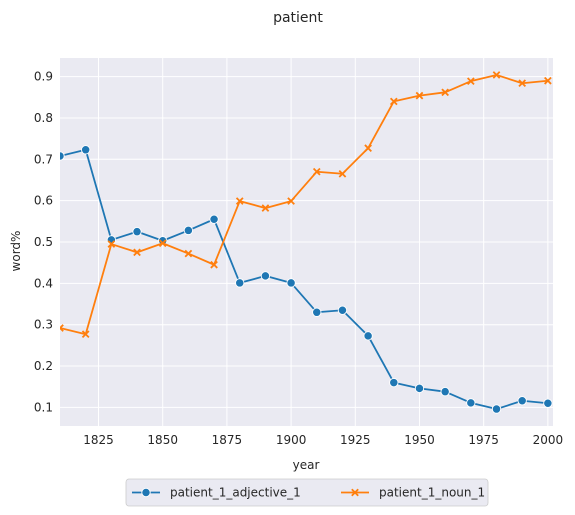 The height and width of the screenshot is (515, 575). I want to click on y-tick-label: 0.1, so click(43, 407).